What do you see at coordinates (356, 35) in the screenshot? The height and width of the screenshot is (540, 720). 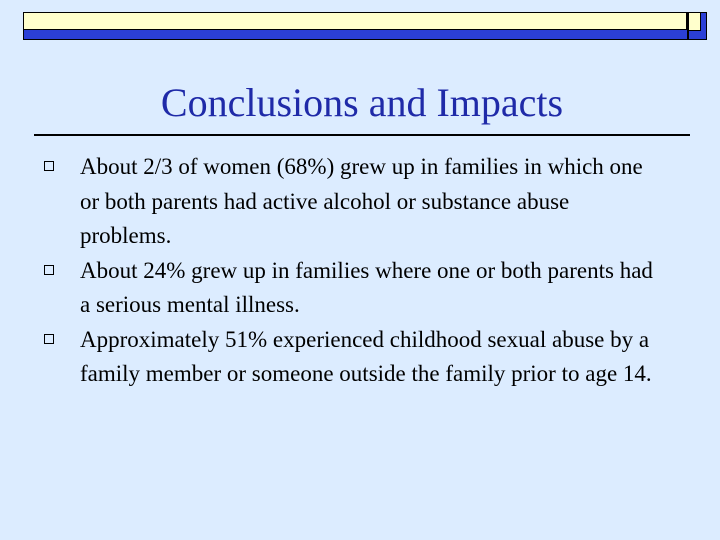 I see `header-decoration-blue-bar` at bounding box center [356, 35].